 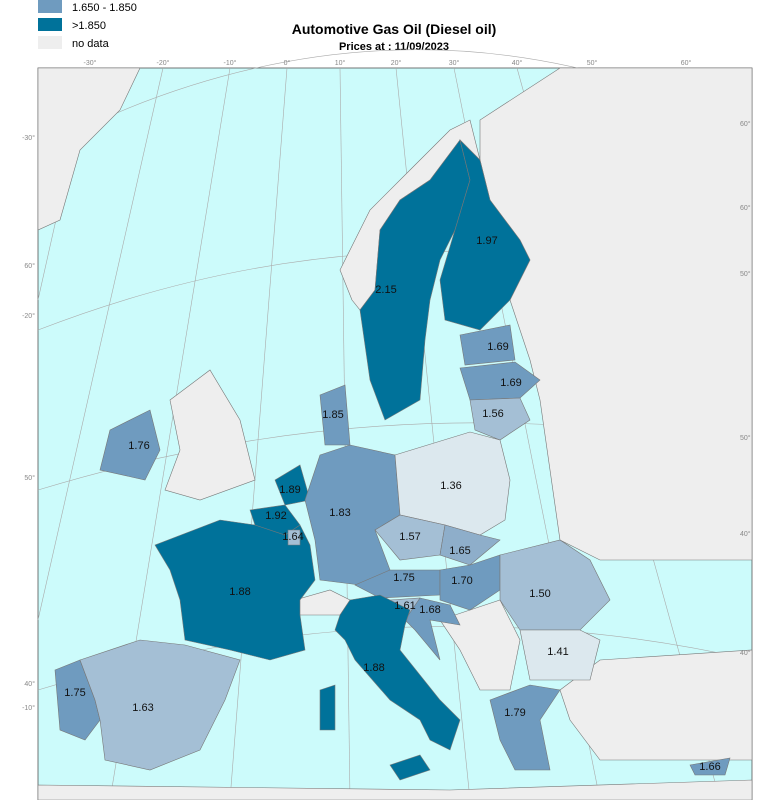 What do you see at coordinates (394, 29) in the screenshot?
I see `map-title: Automotive Gas Oil (Diesel oil)` at bounding box center [394, 29].